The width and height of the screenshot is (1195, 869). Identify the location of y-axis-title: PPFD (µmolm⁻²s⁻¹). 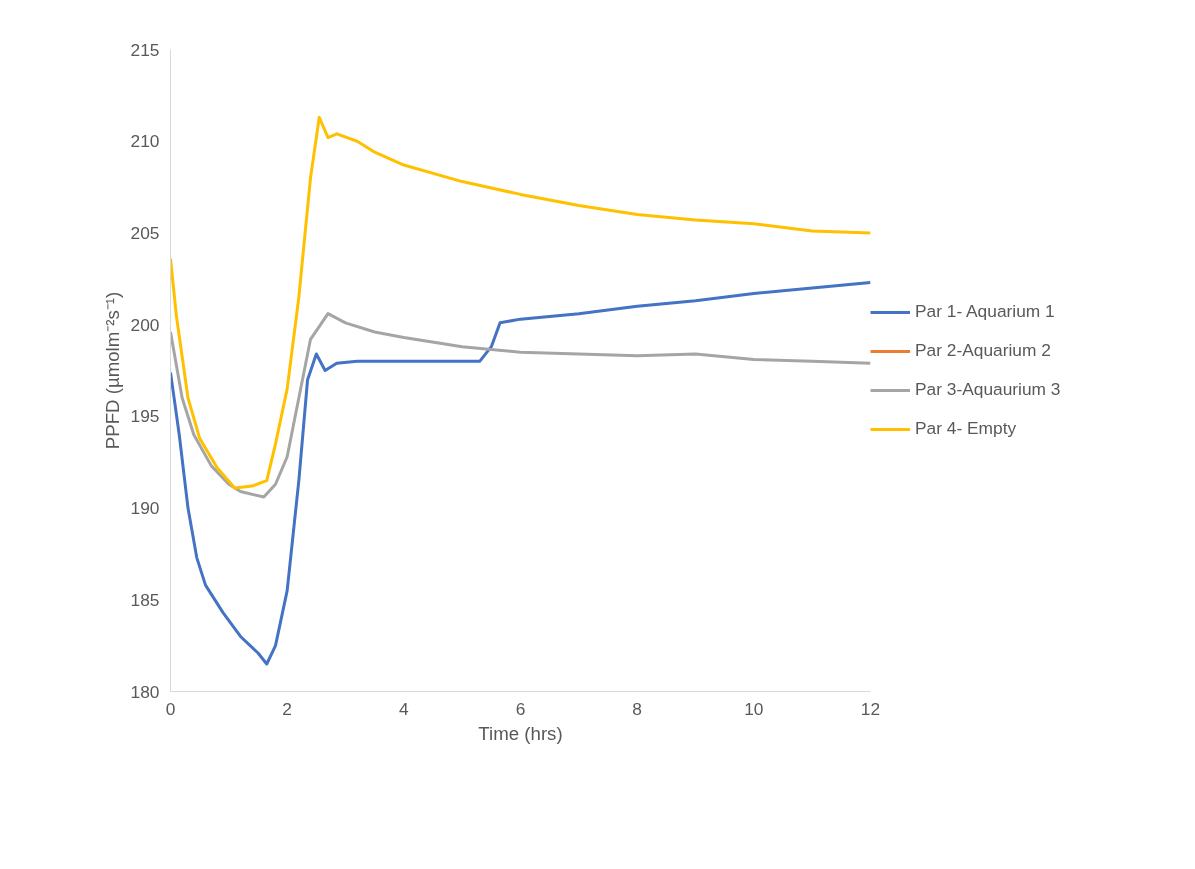
(112, 370).